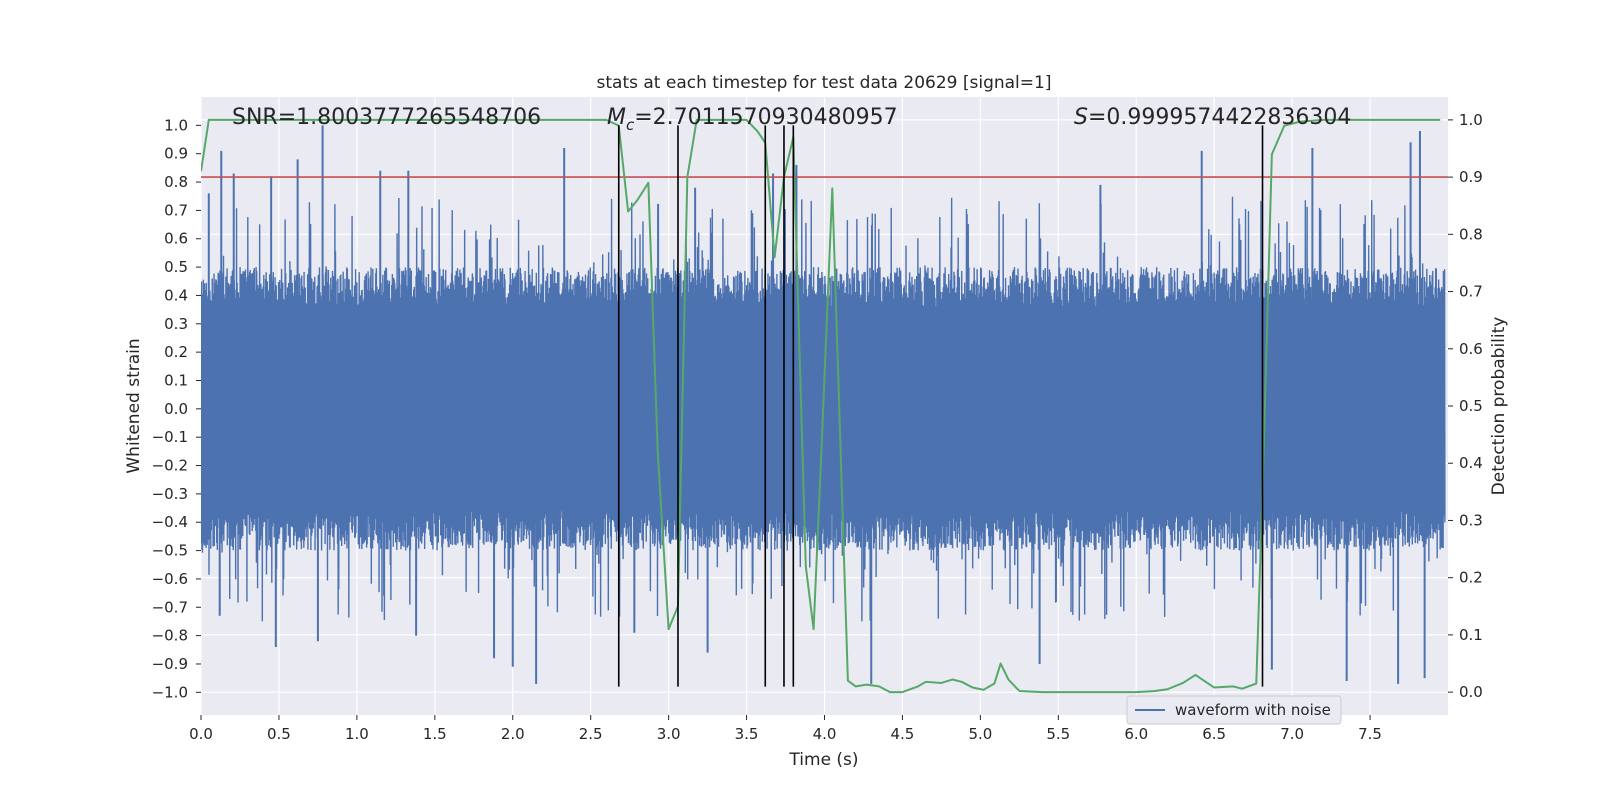 This screenshot has width=1600, height=800. Describe the element at coordinates (1471, 349) in the screenshot. I see `right-y-tick-label: 0.6` at that location.